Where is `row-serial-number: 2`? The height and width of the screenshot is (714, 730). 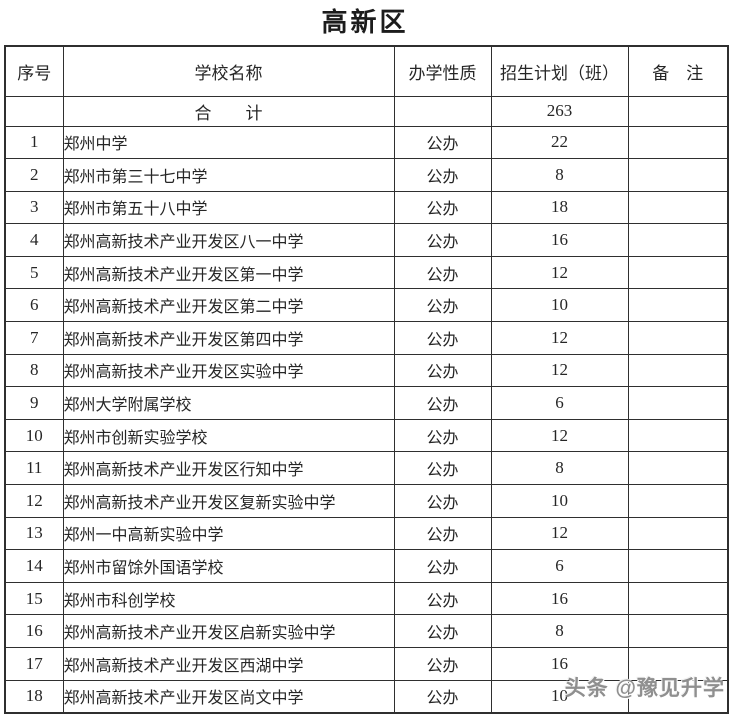
row-serial-number: 2 is located at coordinates (34, 175).